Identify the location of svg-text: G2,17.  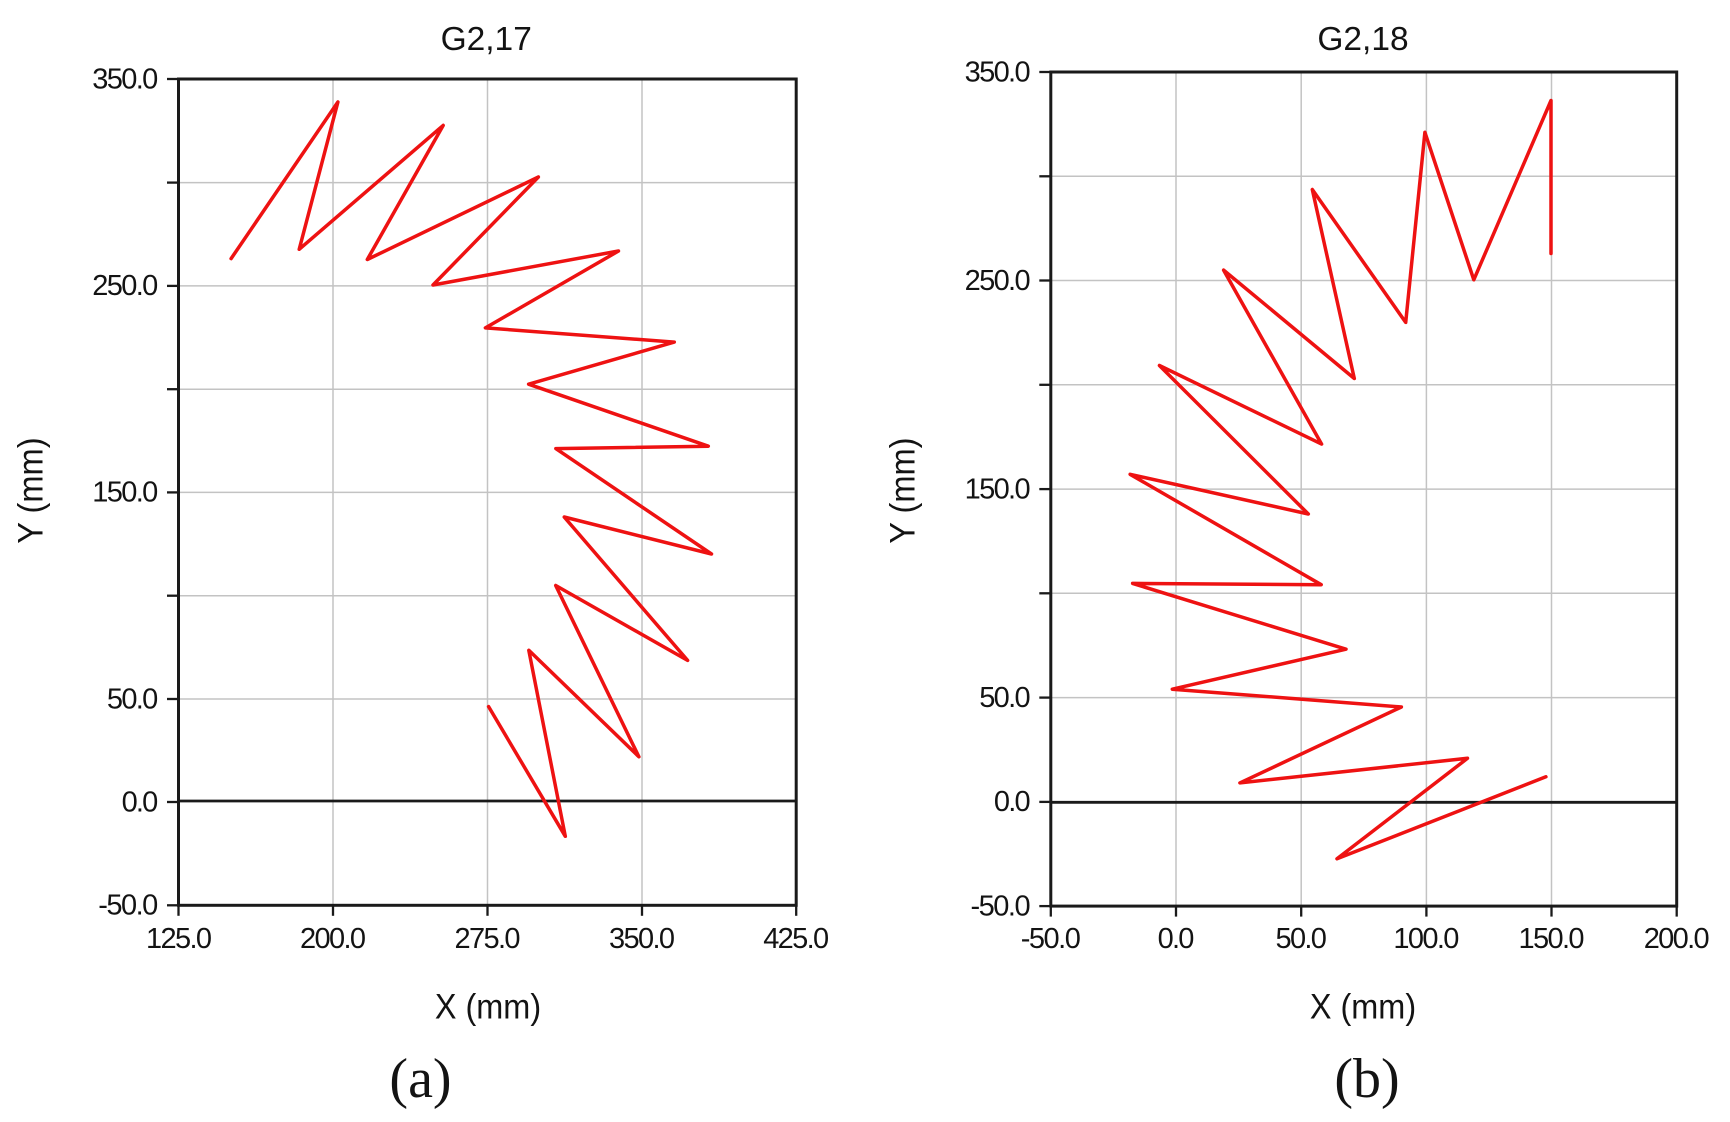
(486, 39).